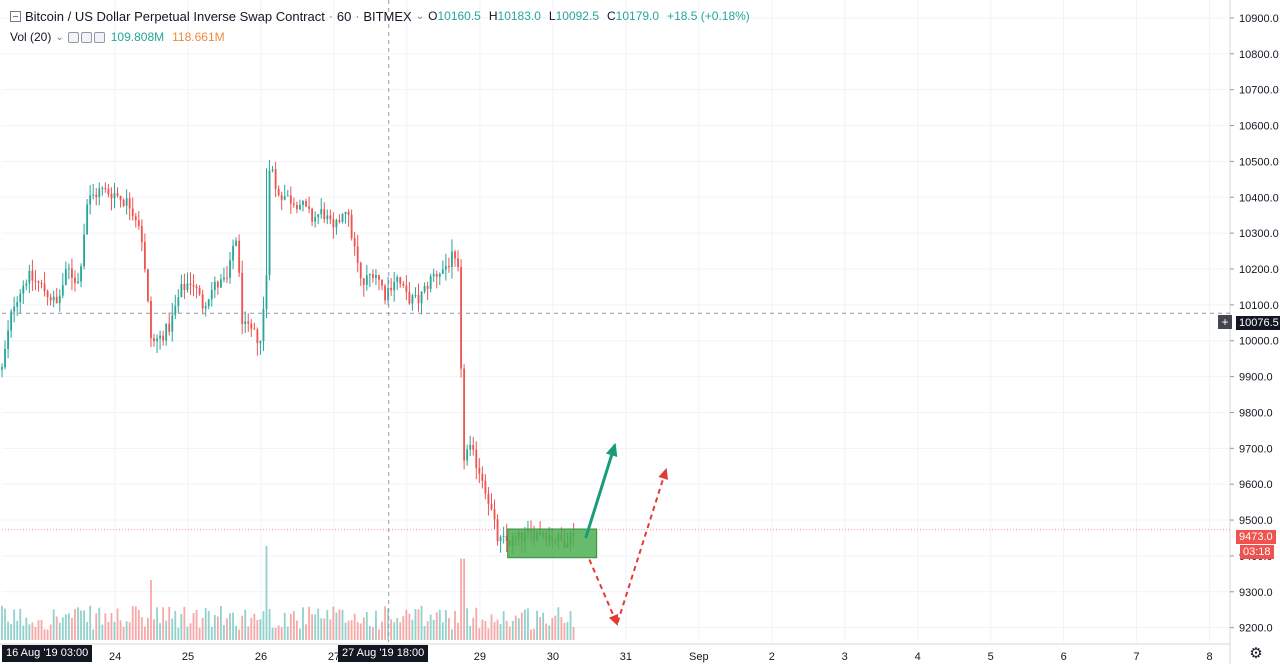 Image resolution: width=1280 pixels, height=664 pixels. I want to click on price-tick-label: 9800.0, so click(1256, 413).